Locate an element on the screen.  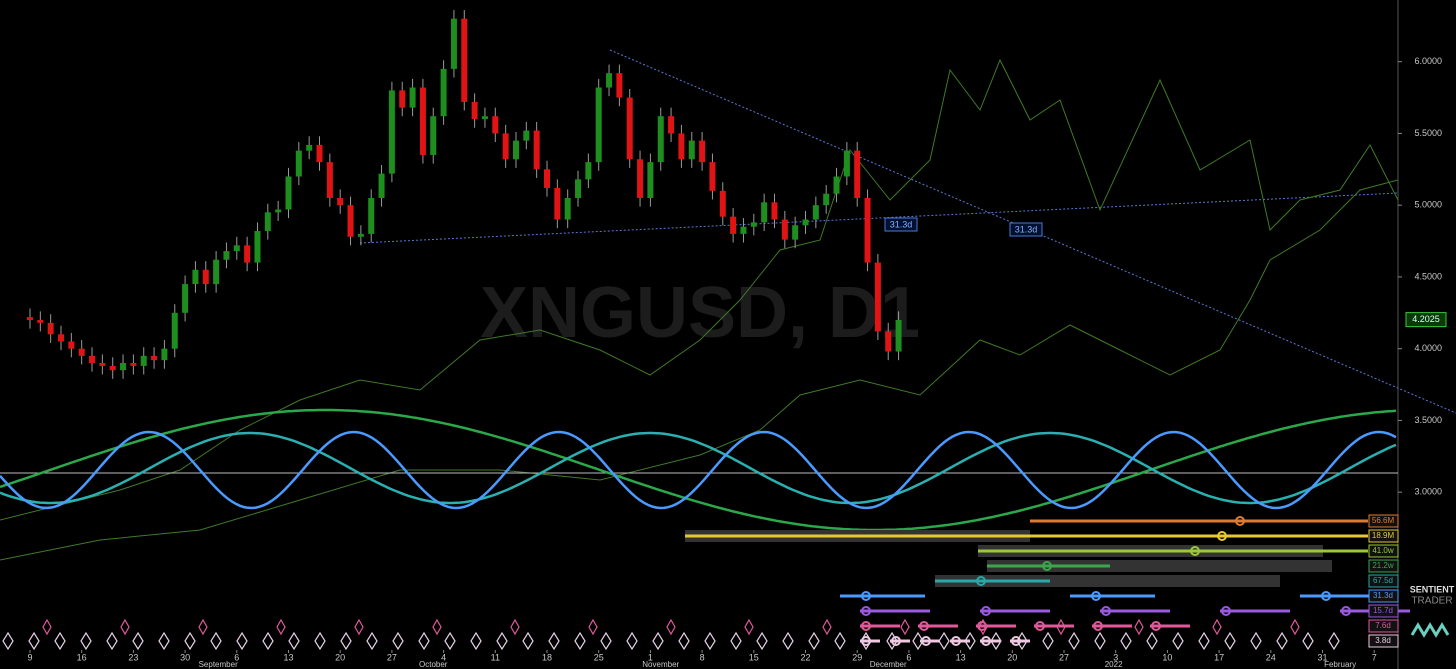
month-label: December is located at coordinates (888, 664).